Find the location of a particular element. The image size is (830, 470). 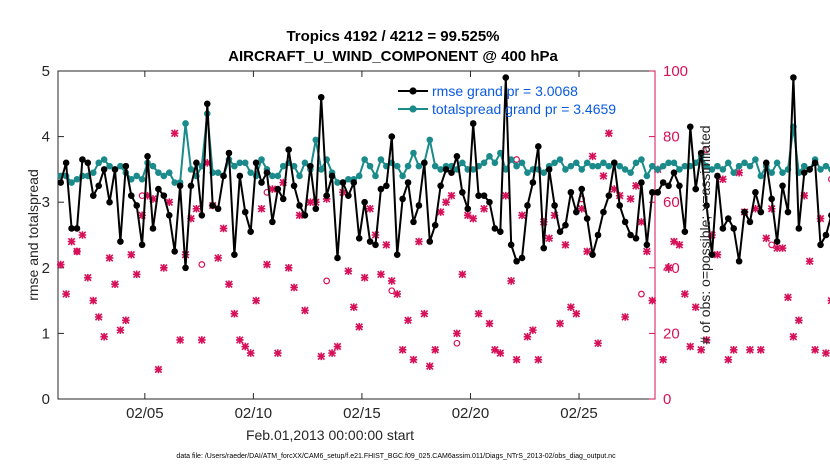

chart-title: Tropics 4192 / 4212 = 99.525% is located at coordinates (392, 36).